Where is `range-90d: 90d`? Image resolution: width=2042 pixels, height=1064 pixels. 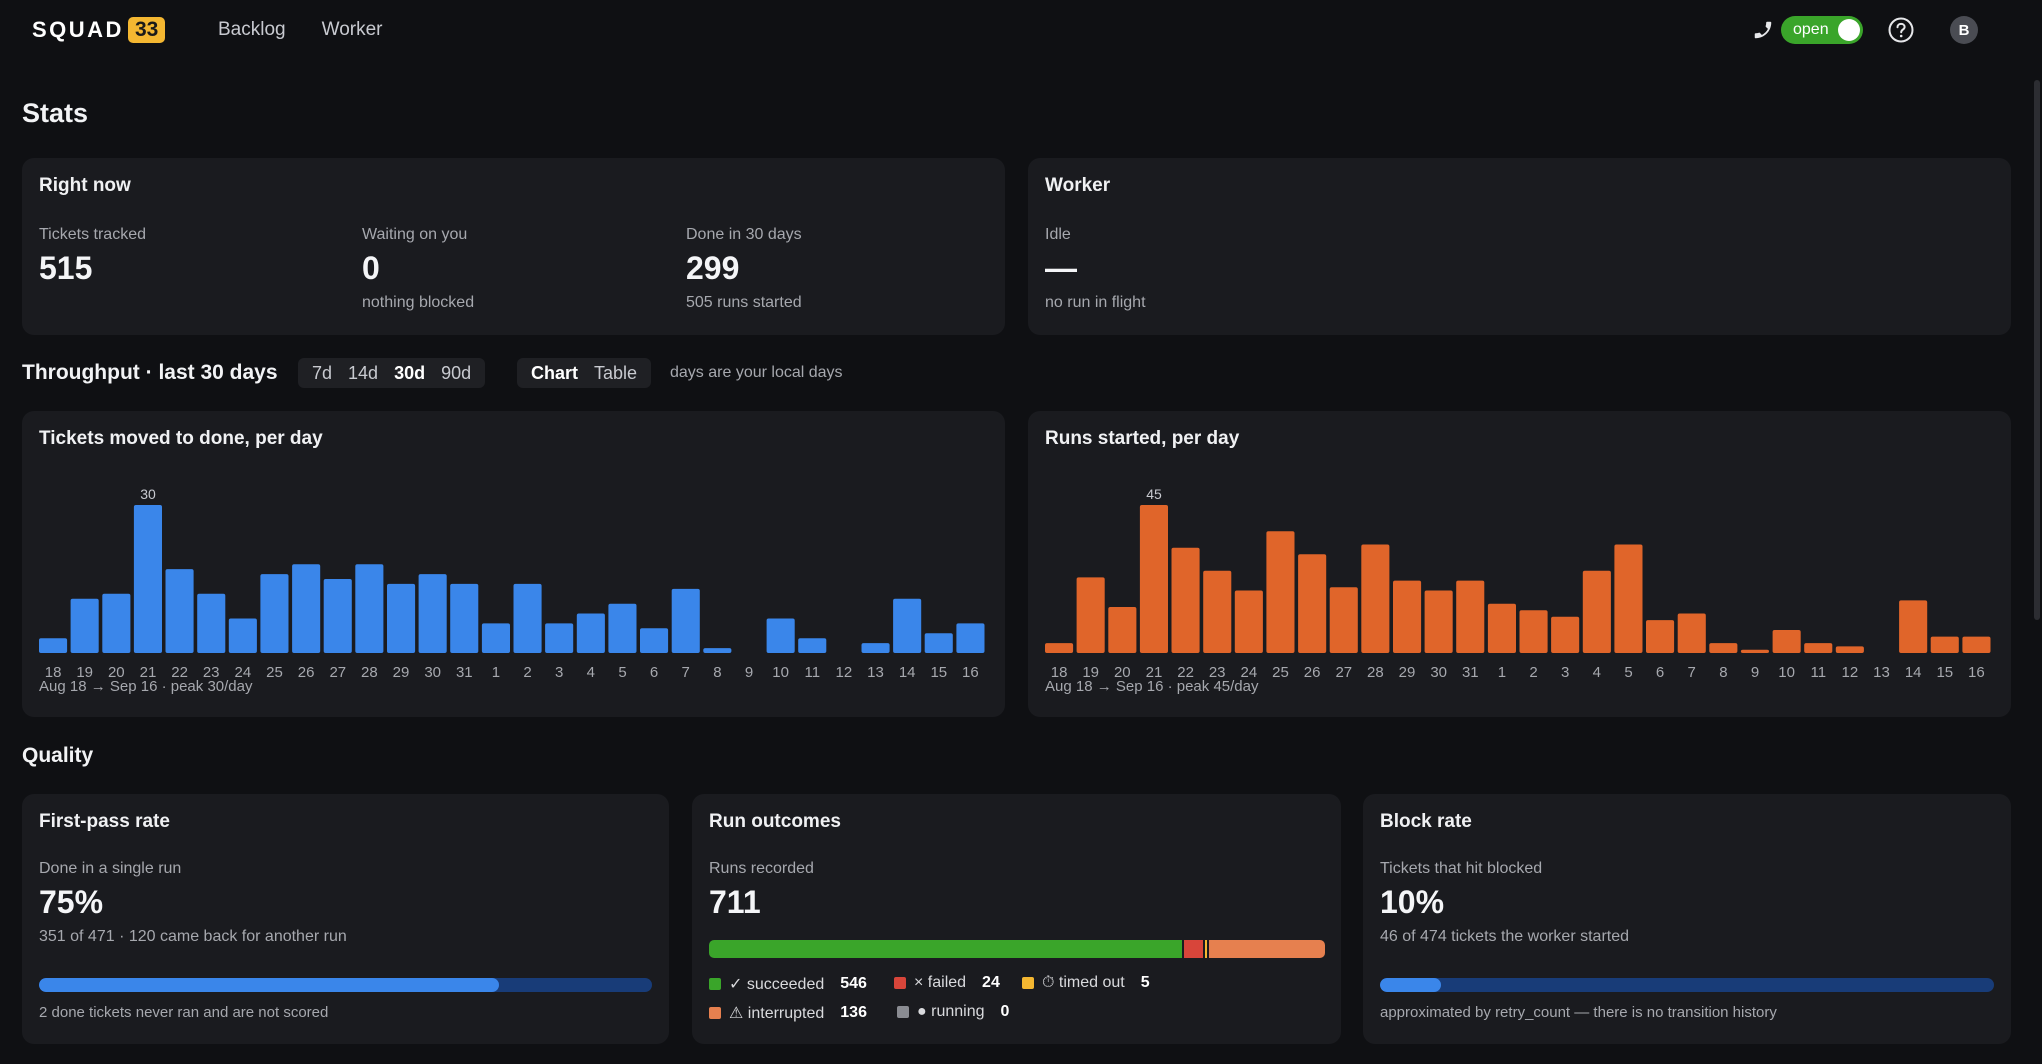
range-90d: 90d is located at coordinates (456, 372).